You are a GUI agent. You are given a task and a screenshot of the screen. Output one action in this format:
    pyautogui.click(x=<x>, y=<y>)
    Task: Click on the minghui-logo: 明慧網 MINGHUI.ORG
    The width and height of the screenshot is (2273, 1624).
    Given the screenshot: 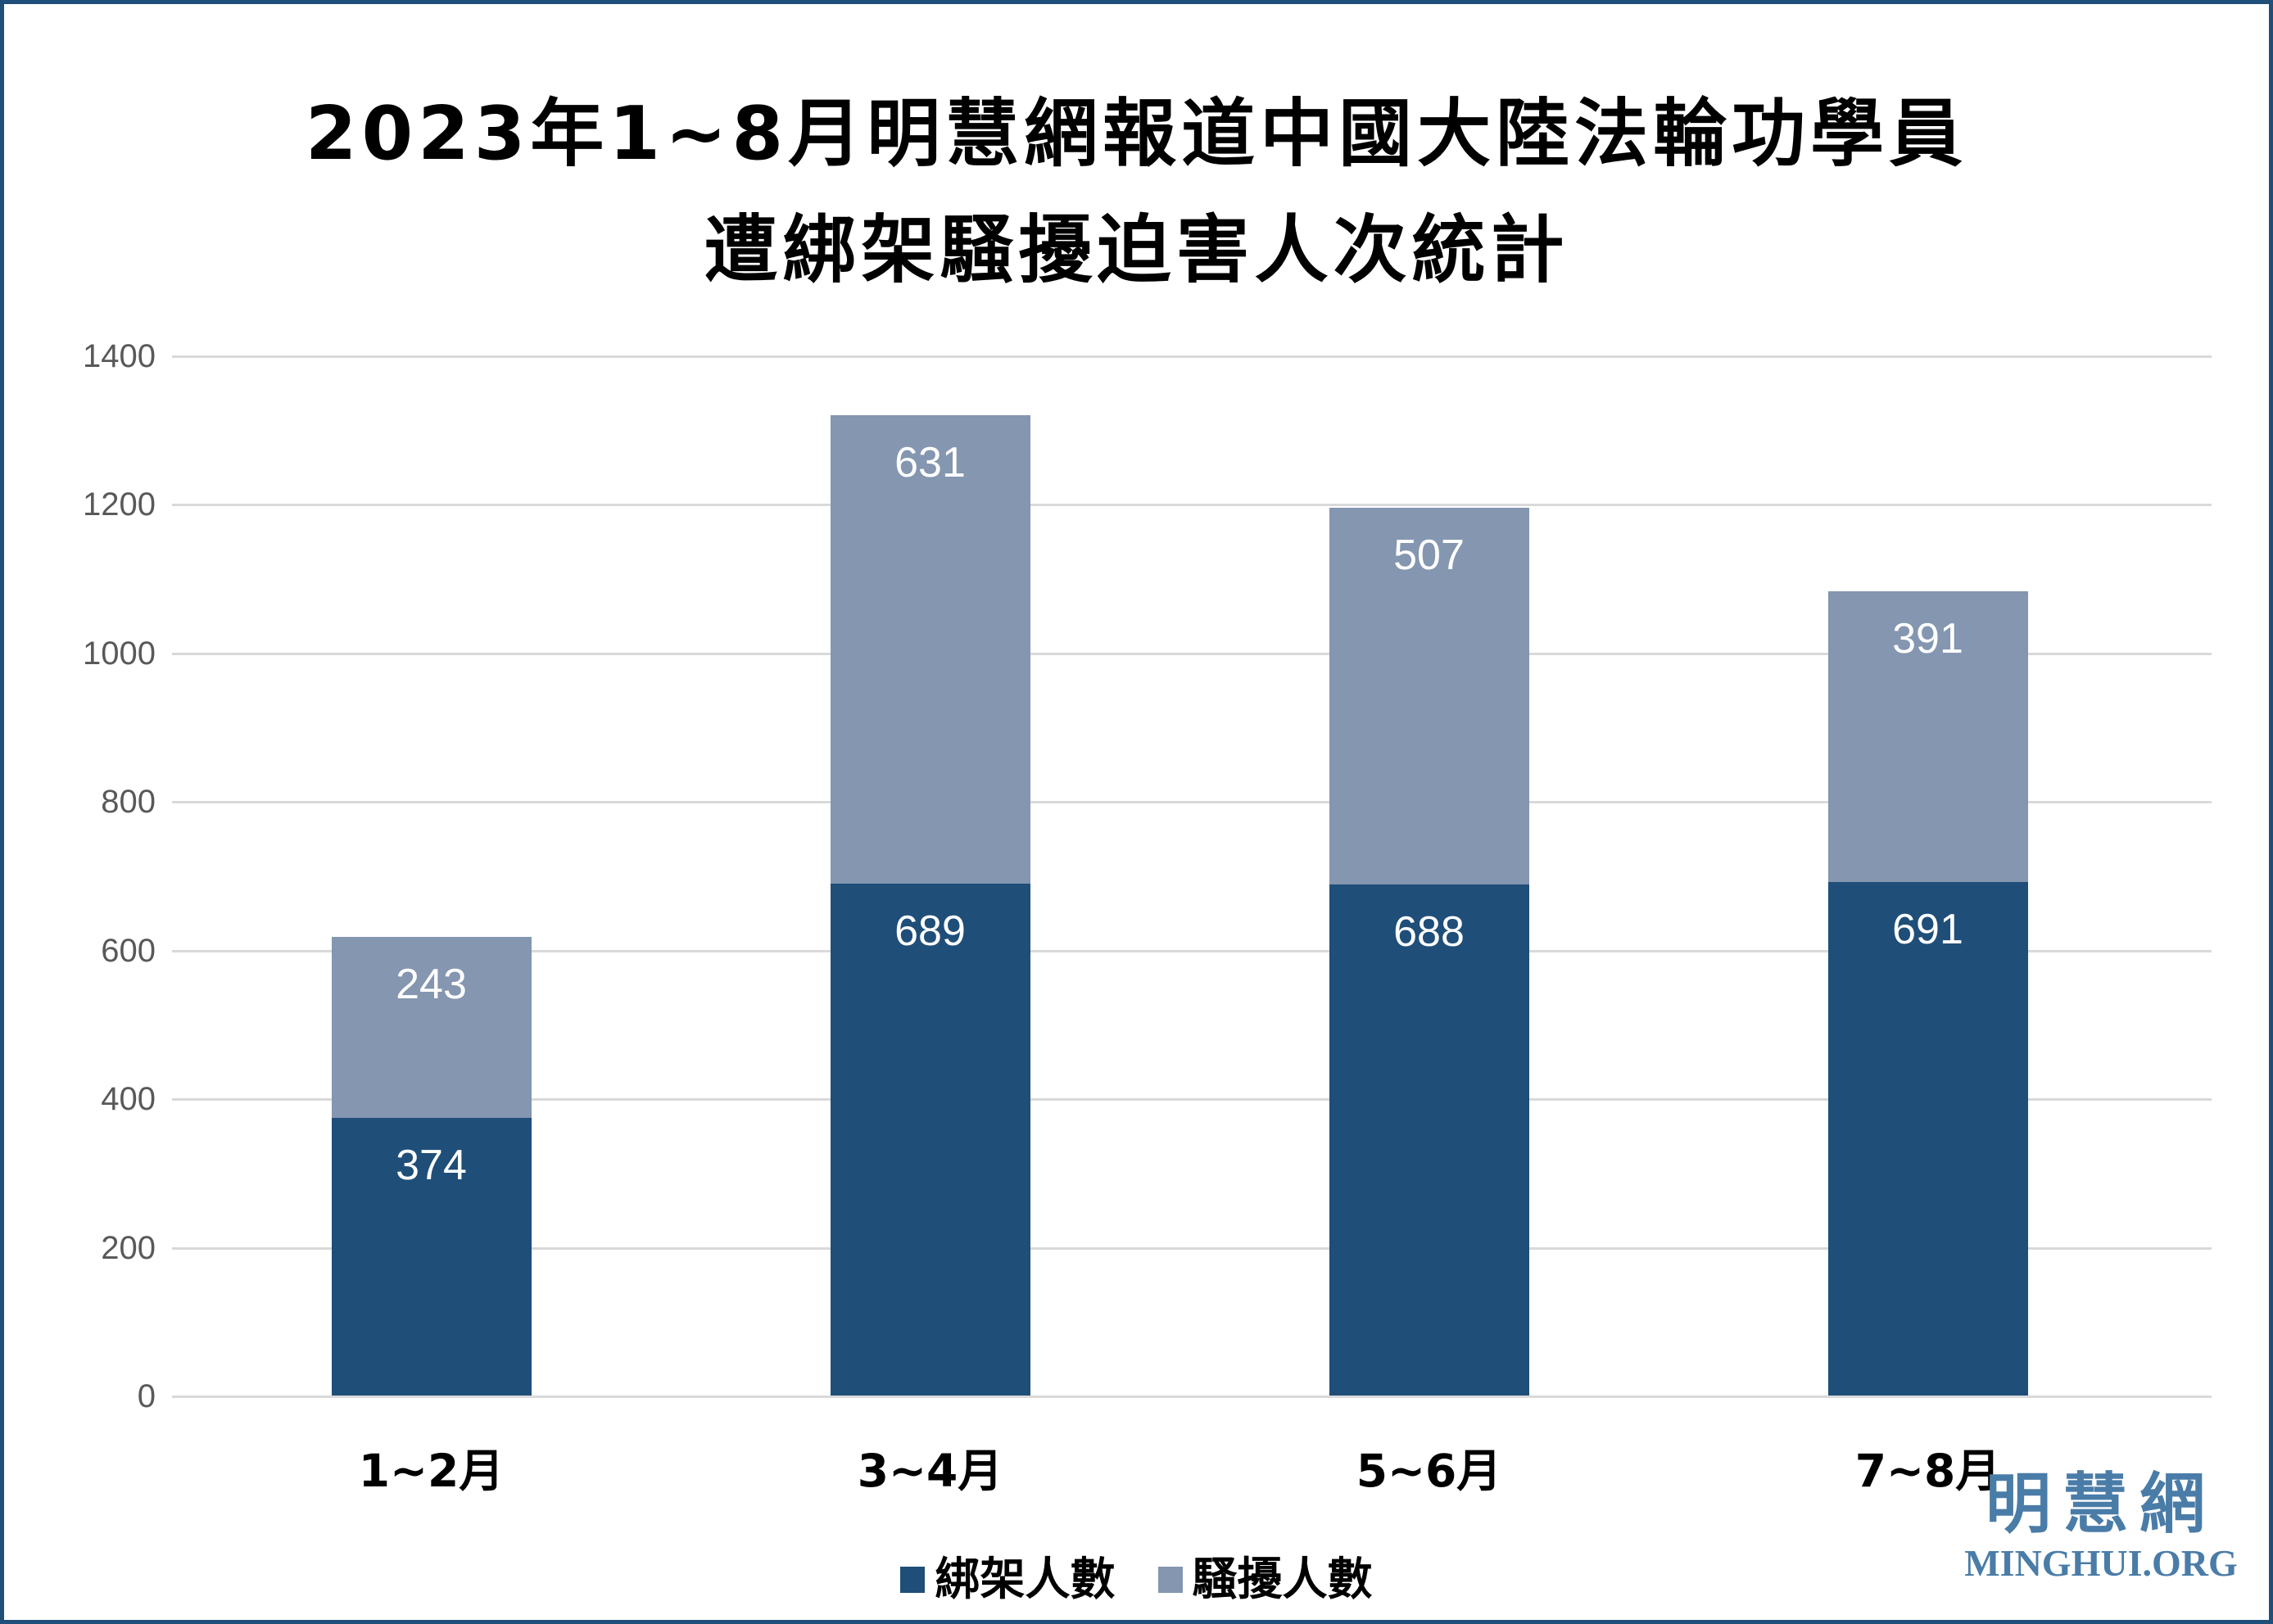 What is the action you would take?
    pyautogui.click(x=2101, y=1526)
    